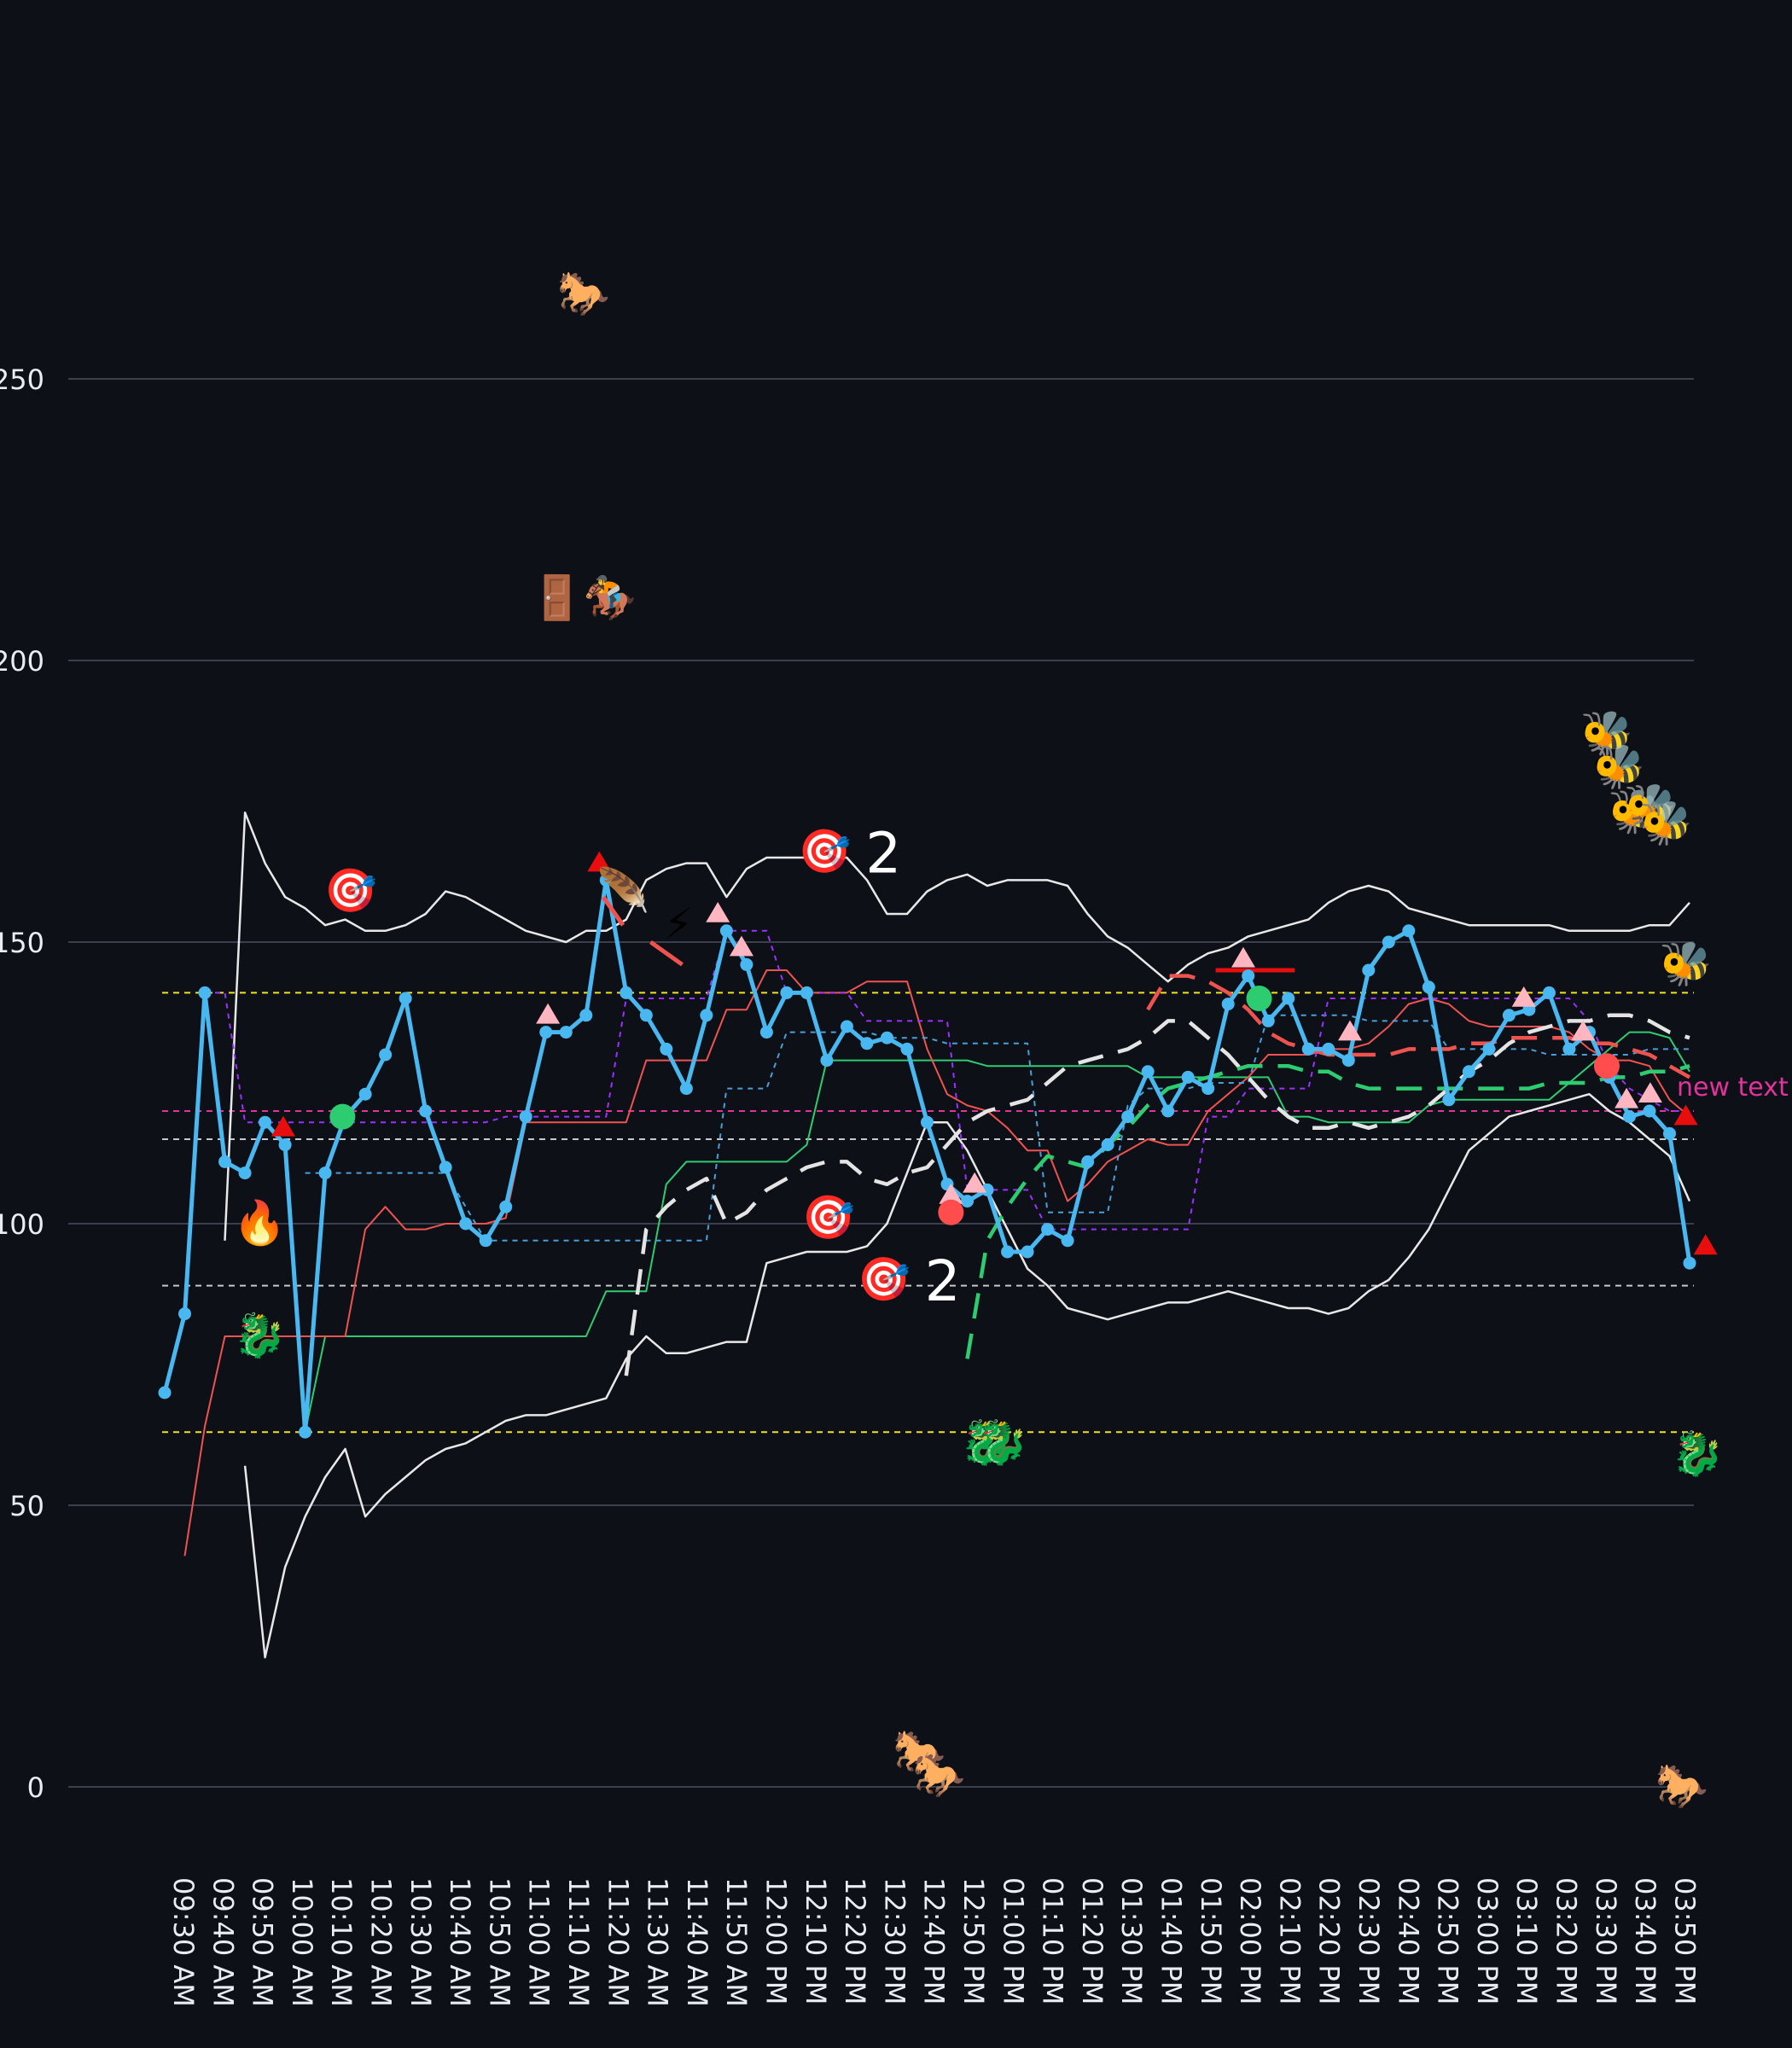 Image resolution: width=1792 pixels, height=2048 pixels. Describe the element at coordinates (1567, 1941) in the screenshot. I see `x-tick-label: 03:20 PM` at that location.